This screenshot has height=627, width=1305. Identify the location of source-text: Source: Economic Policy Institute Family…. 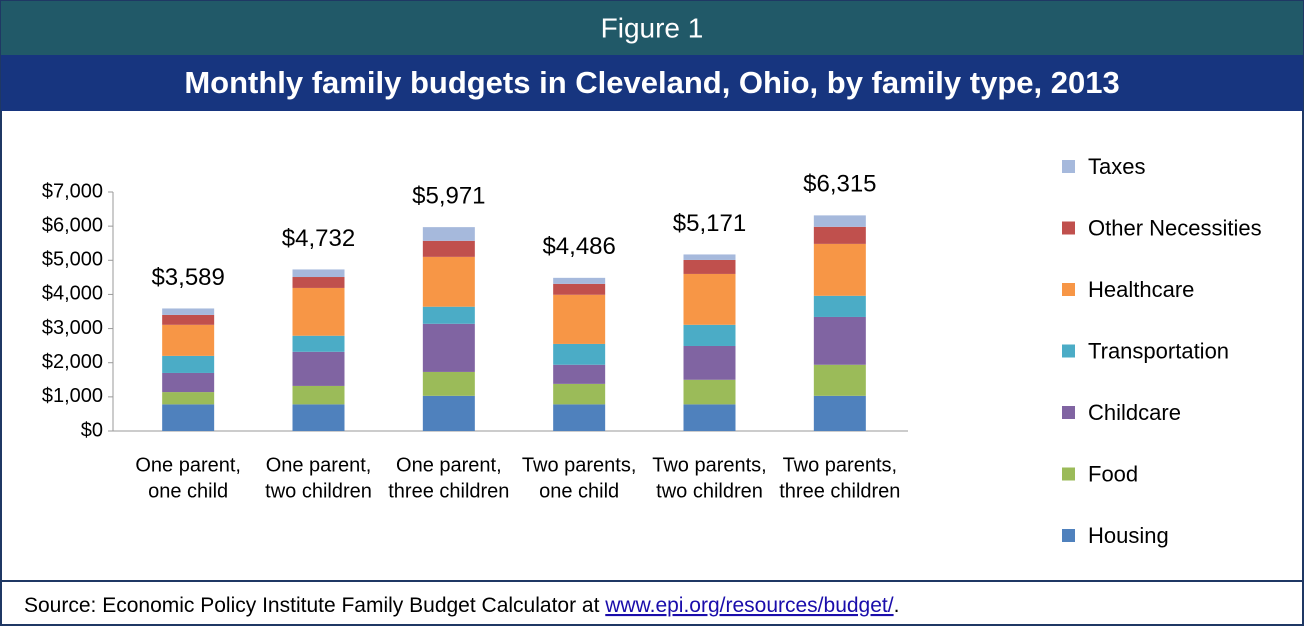
(314, 605).